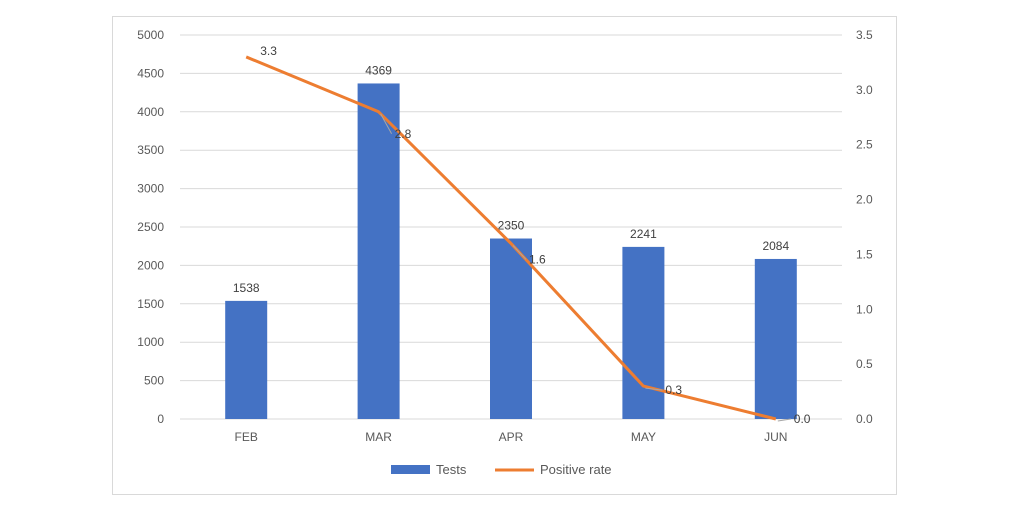 Image resolution: width=1024 pixels, height=514 pixels. Describe the element at coordinates (150, 265) in the screenshot. I see `y-left-tick-label: 2000` at that location.